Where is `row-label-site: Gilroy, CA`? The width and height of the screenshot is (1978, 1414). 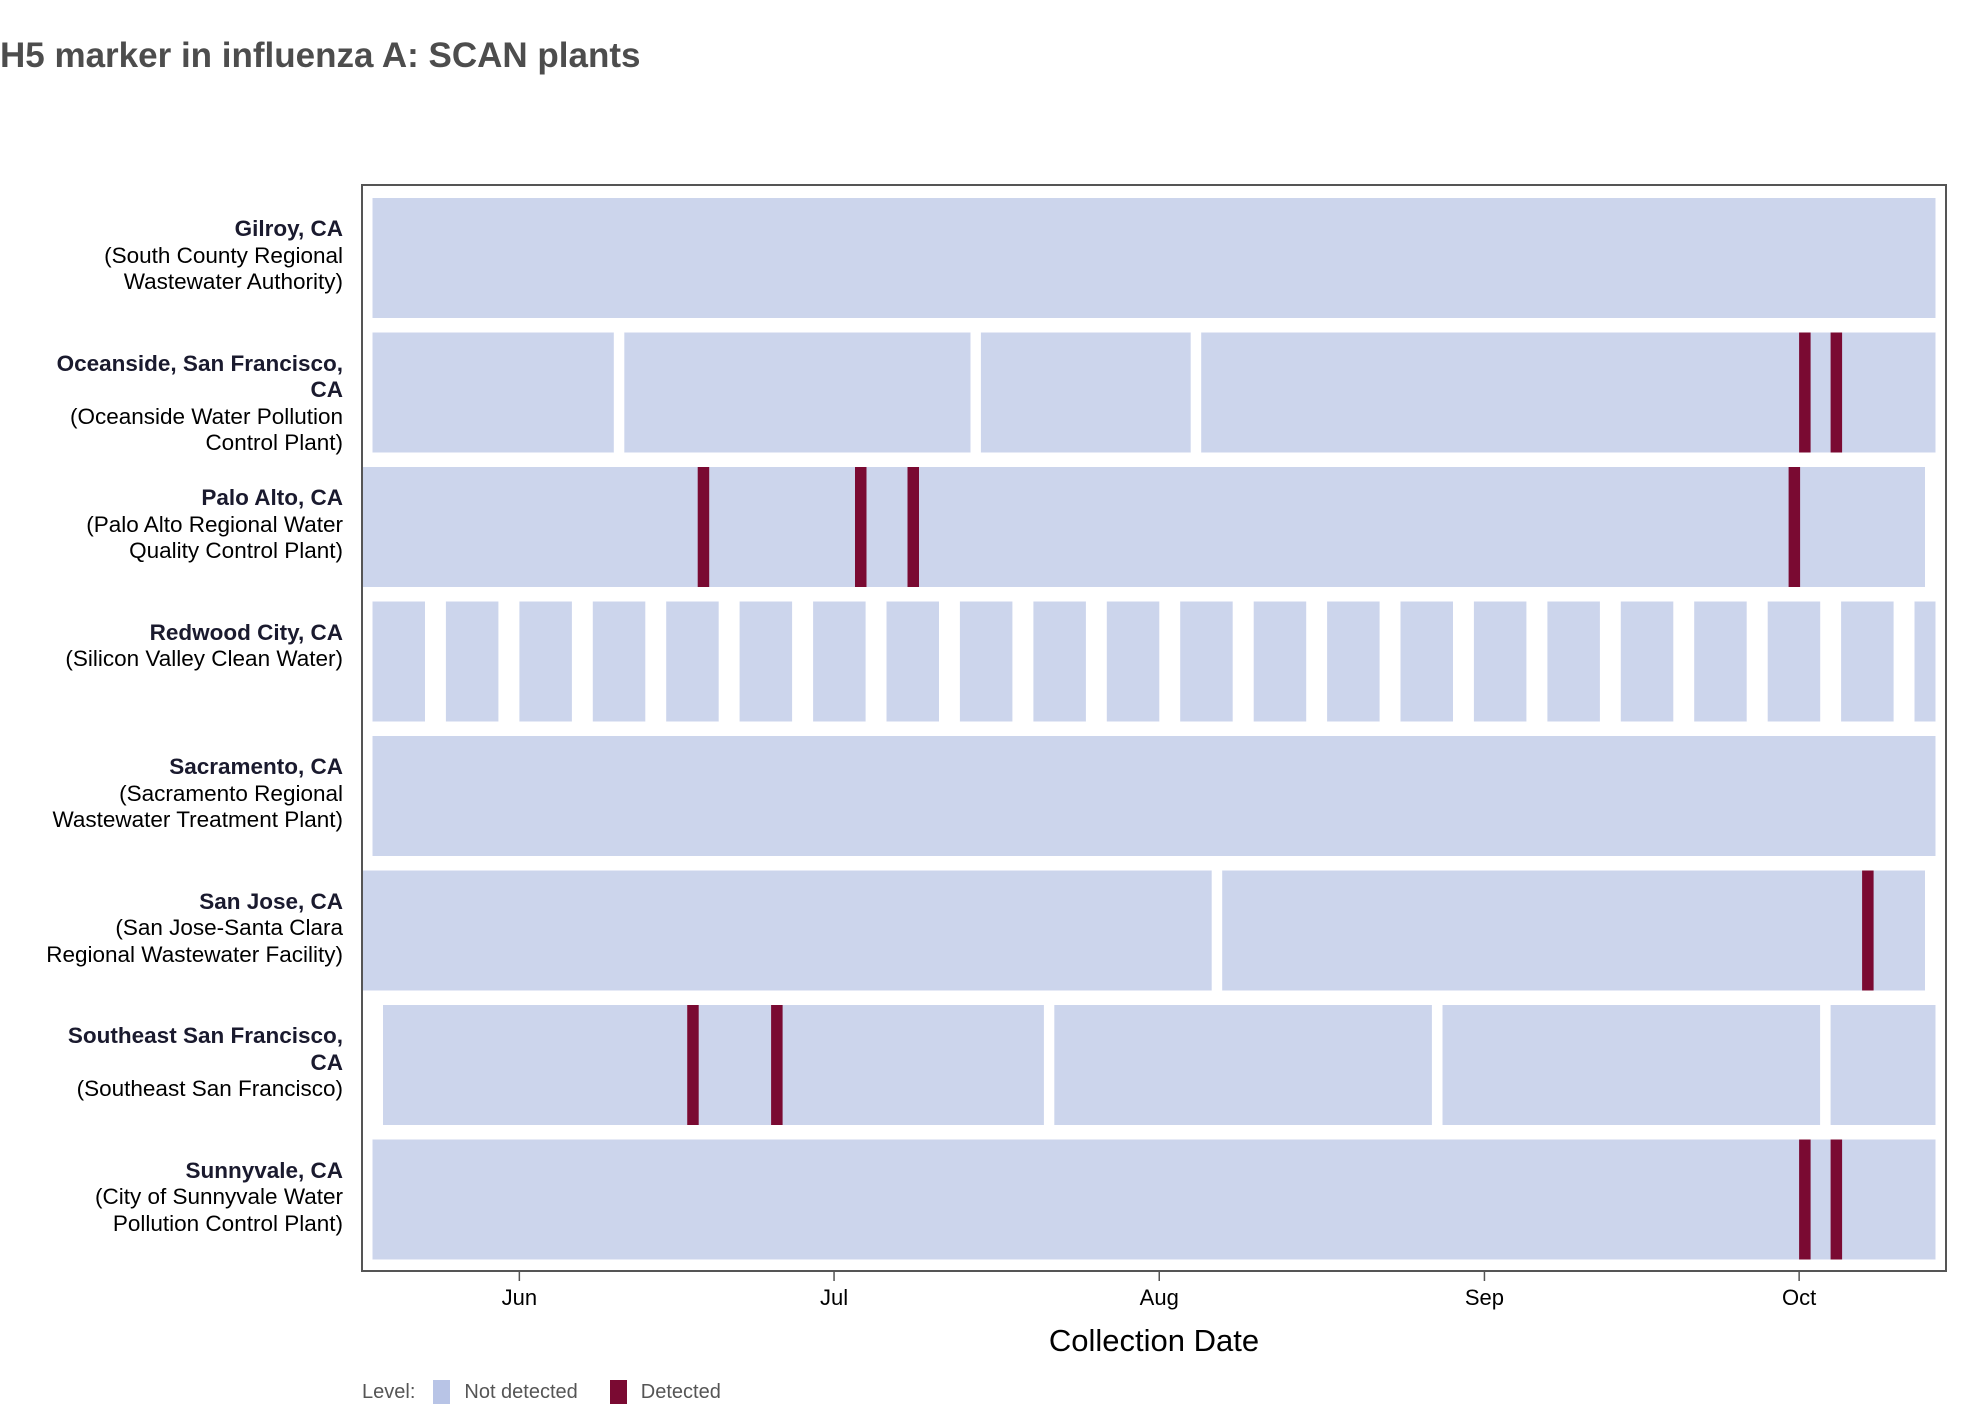
row-label-site: Gilroy, CA is located at coordinates (288, 228).